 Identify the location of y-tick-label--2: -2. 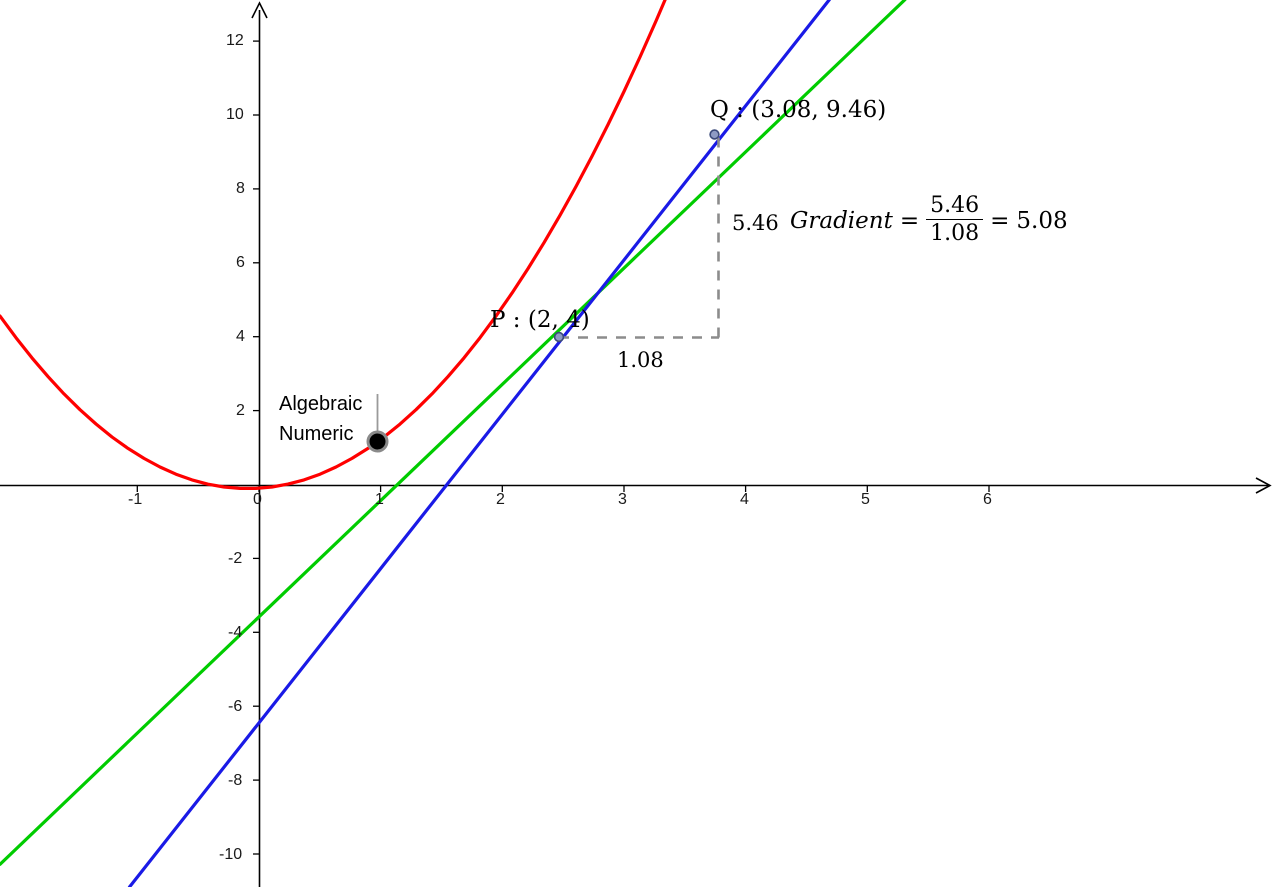
(235, 558).